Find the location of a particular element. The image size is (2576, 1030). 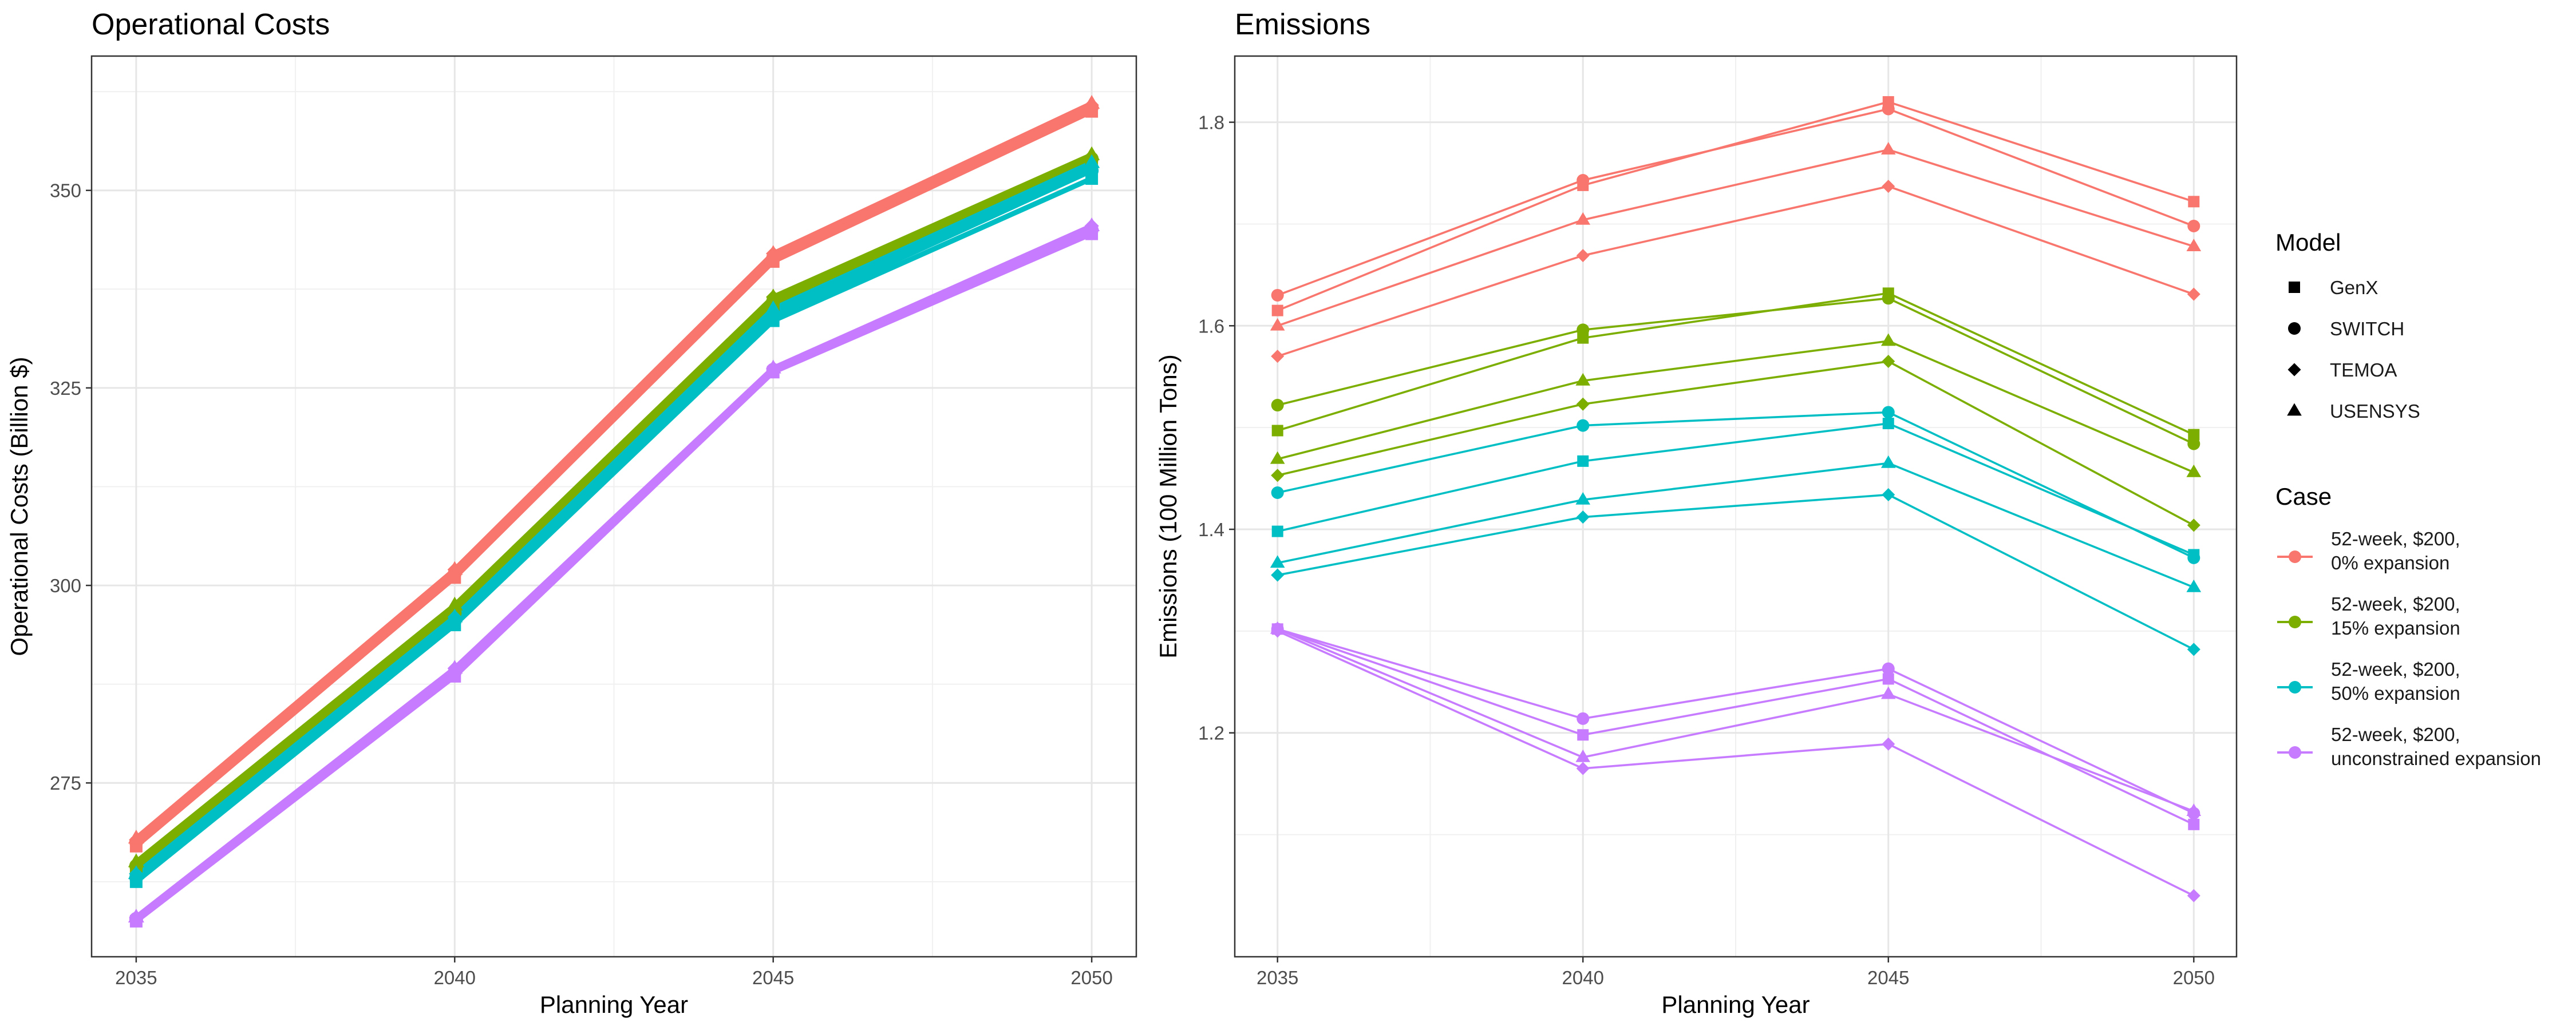

legend-case-label: 0% expansion is located at coordinates (2390, 562).